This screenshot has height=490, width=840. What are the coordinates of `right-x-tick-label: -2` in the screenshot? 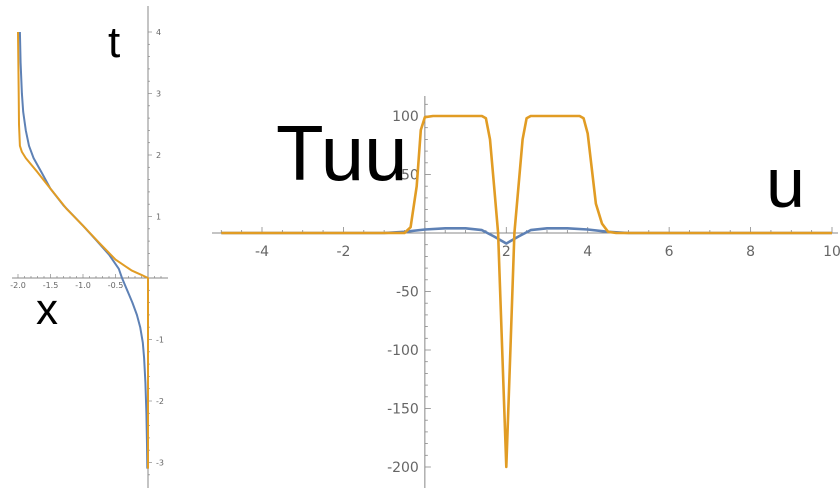 It's located at (343, 252).